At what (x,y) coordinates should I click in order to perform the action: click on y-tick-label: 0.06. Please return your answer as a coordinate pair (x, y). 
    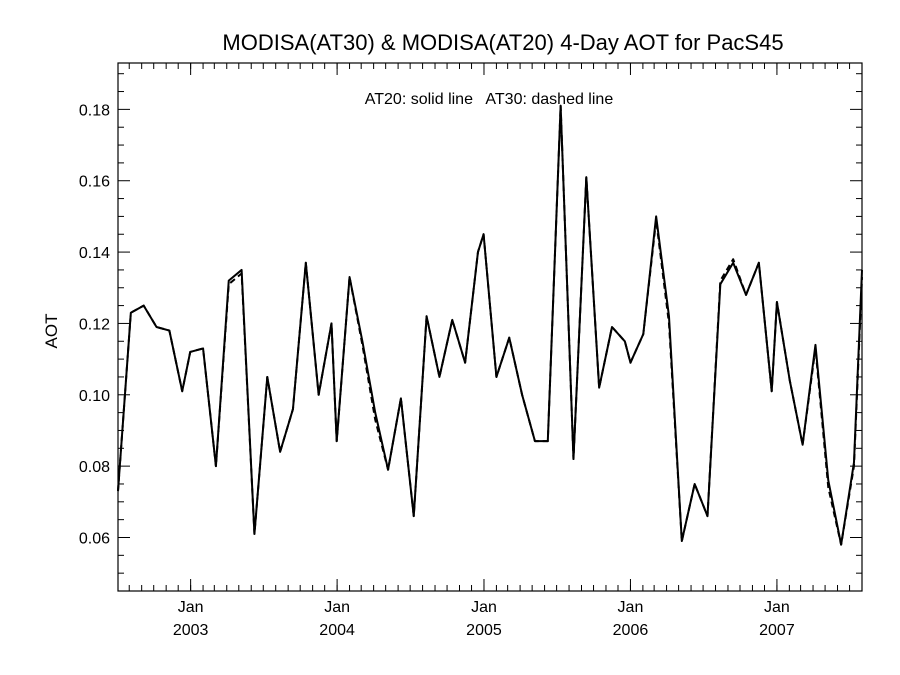
    Looking at the image, I should click on (94, 538).